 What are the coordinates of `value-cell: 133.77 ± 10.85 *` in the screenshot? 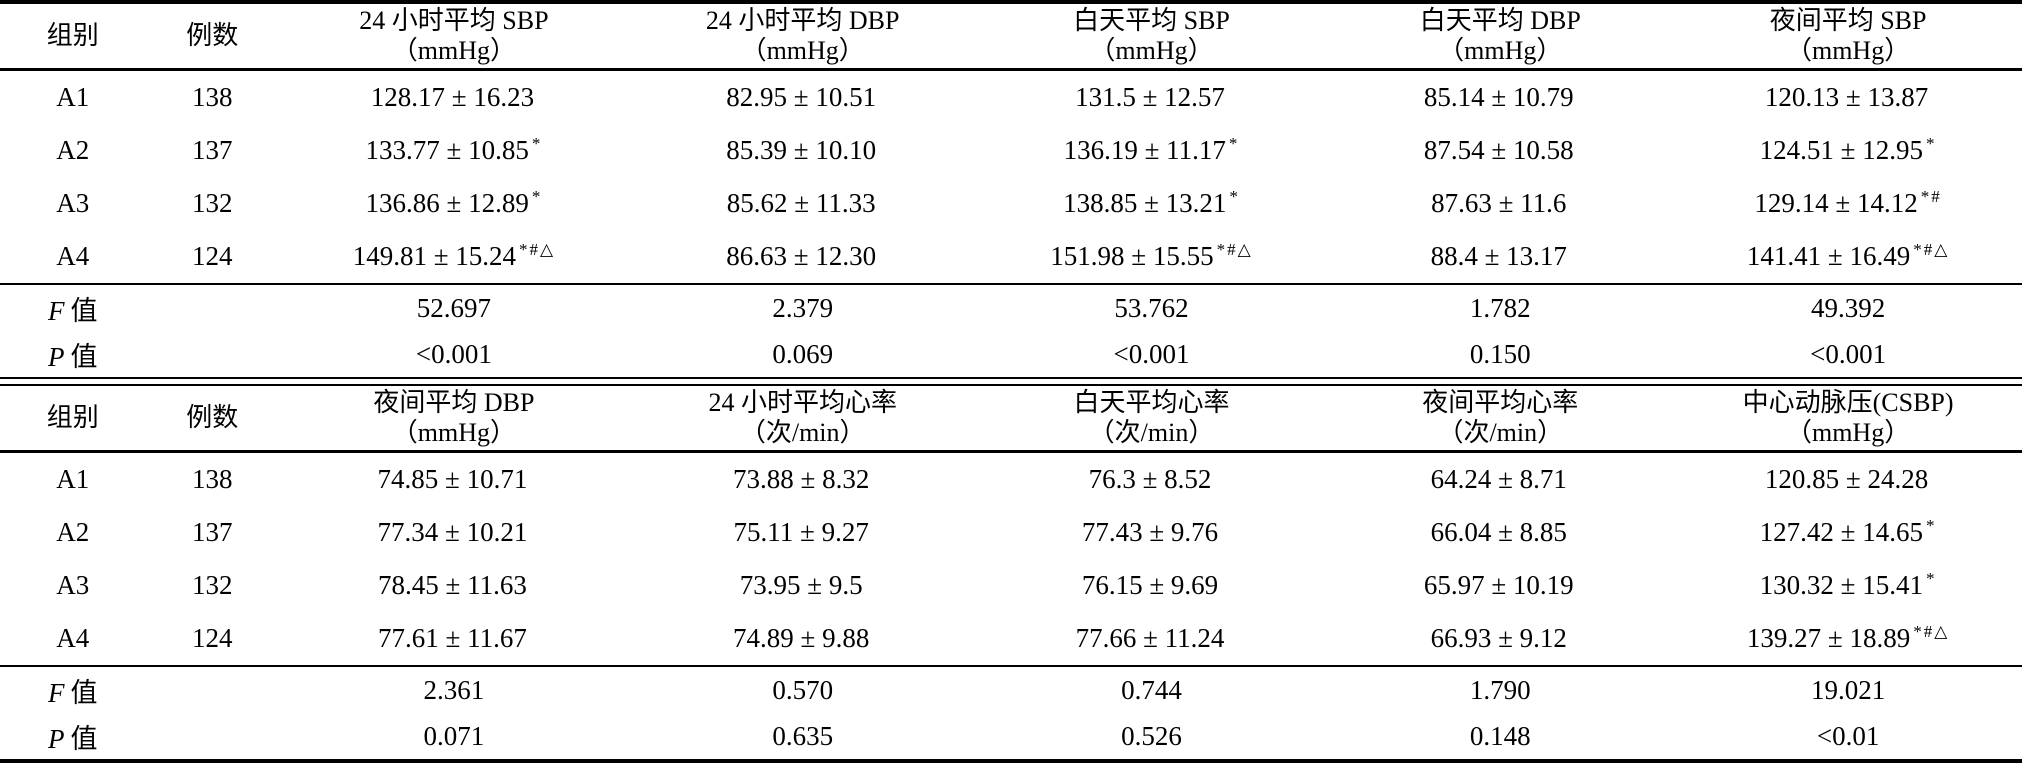 It's located at (454, 149).